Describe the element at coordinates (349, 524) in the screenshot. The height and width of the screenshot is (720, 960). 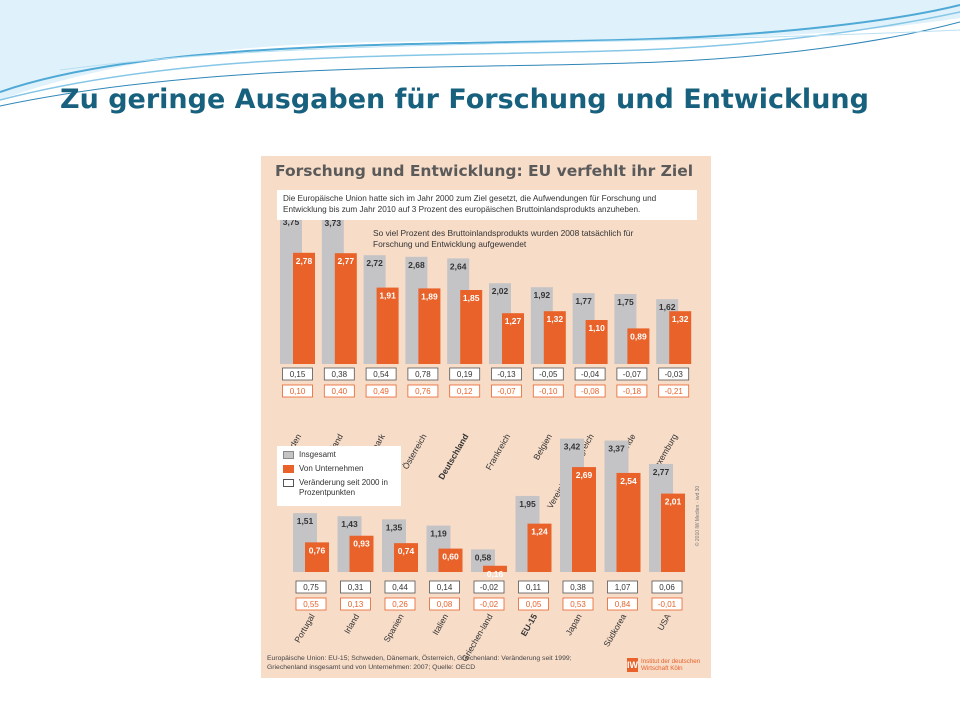
I see `label-total-c1-1: 1,43` at that location.